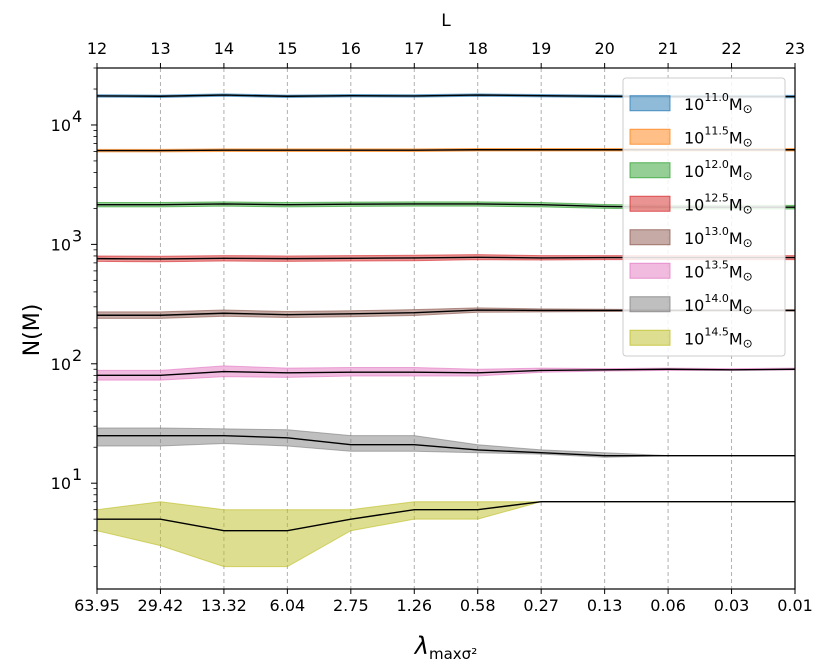 The height and width of the screenshot is (671, 831). Describe the element at coordinates (795, 48) in the screenshot. I see `x-top-tick-label: 23` at that location.